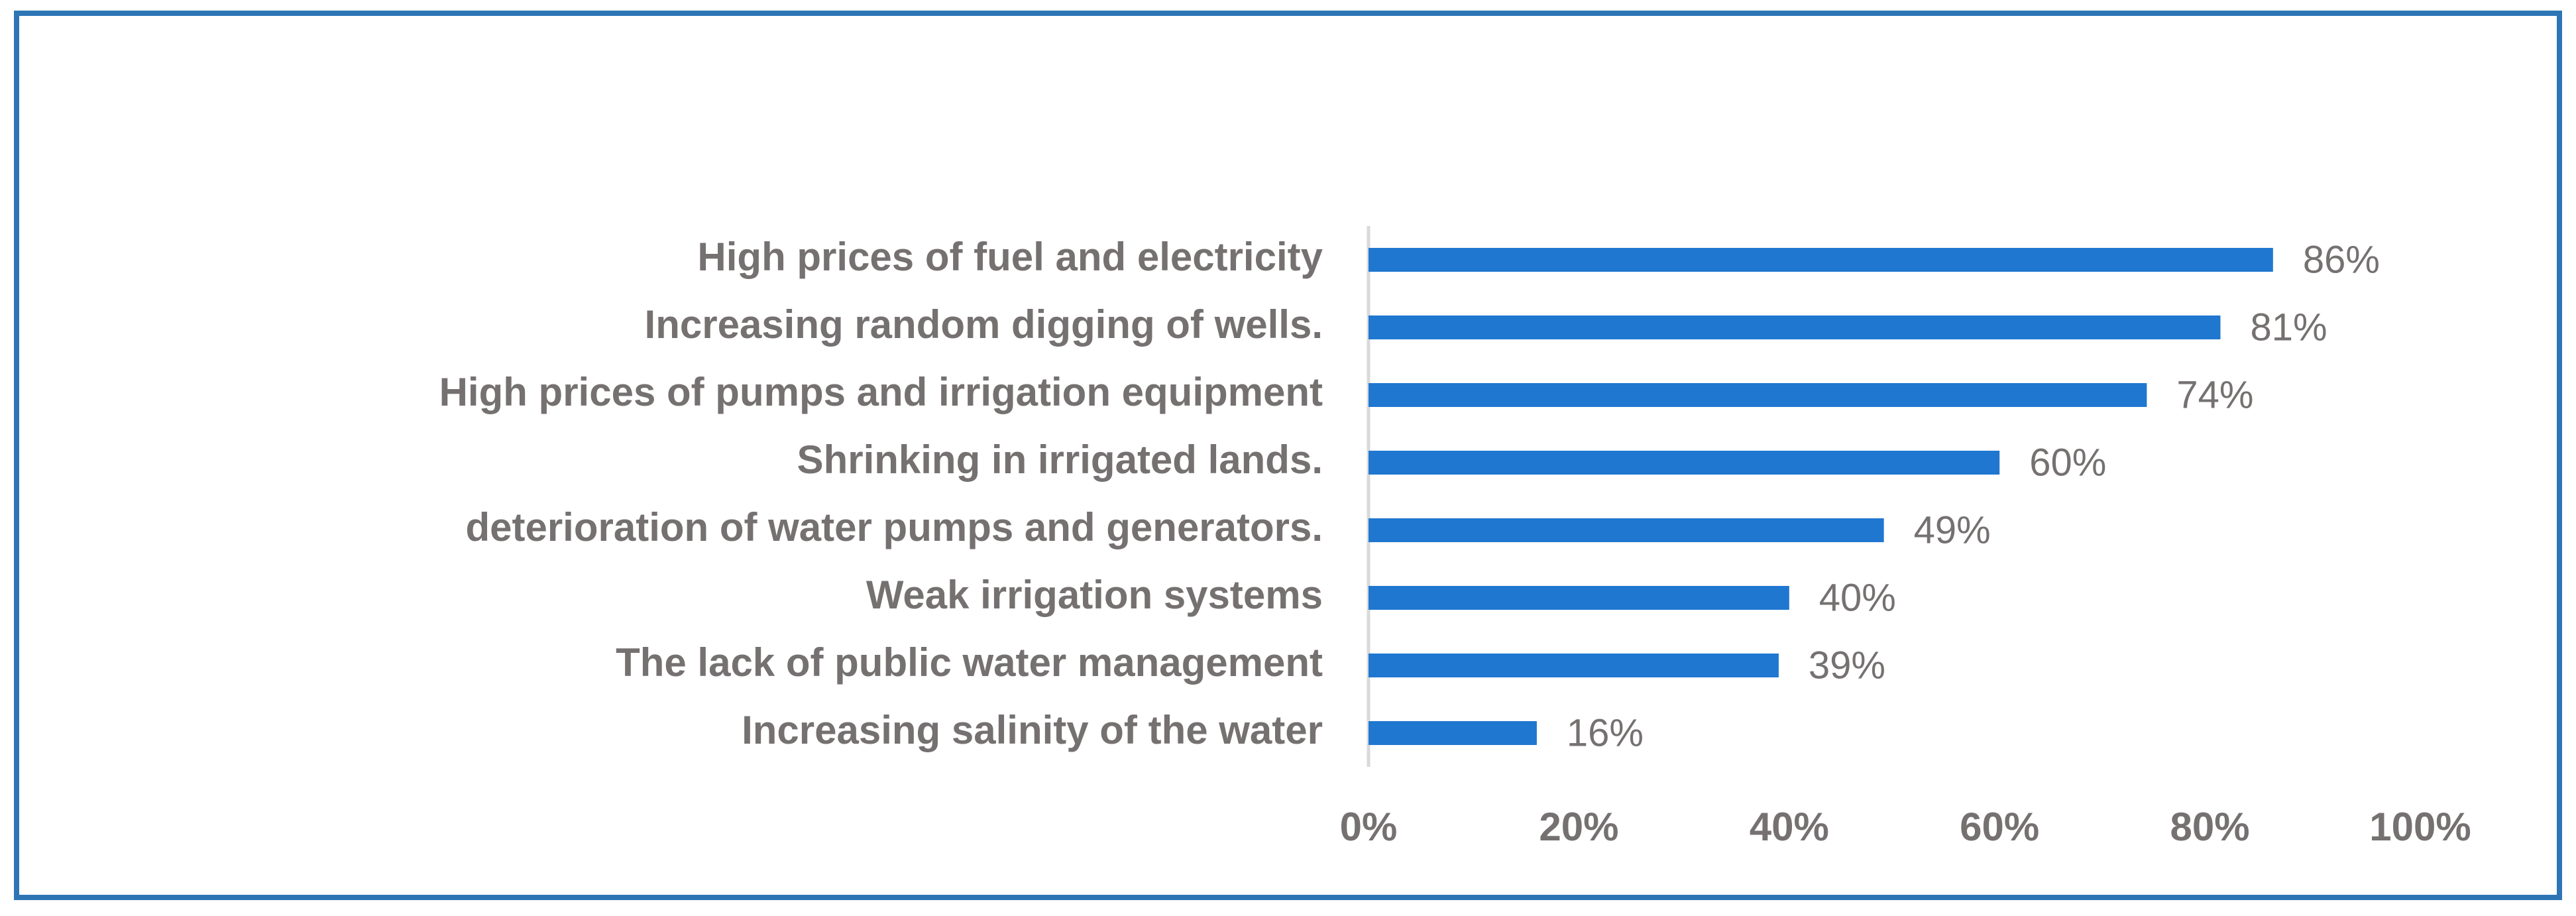 Image resolution: width=2576 pixels, height=916 pixels. I want to click on x-tick-label: 40%, so click(1789, 827).